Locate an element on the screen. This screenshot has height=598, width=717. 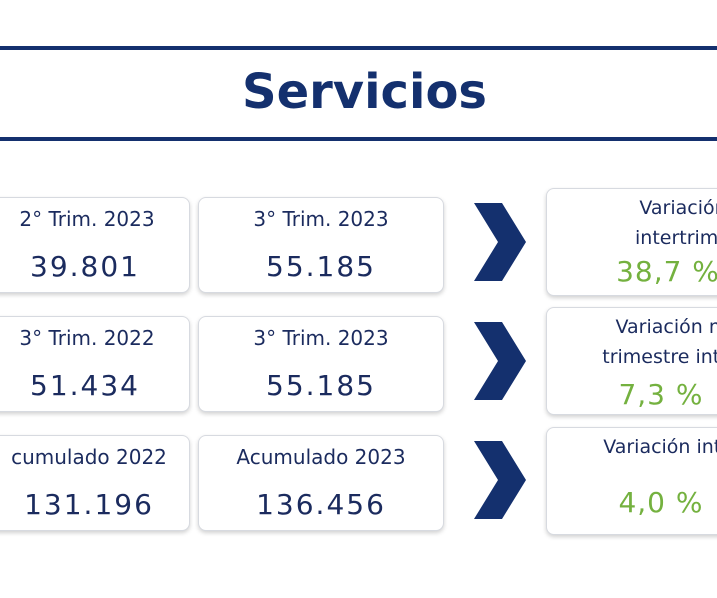
period-card-previous: 3° Trim. 2022 51.434 is located at coordinates (95, 364).